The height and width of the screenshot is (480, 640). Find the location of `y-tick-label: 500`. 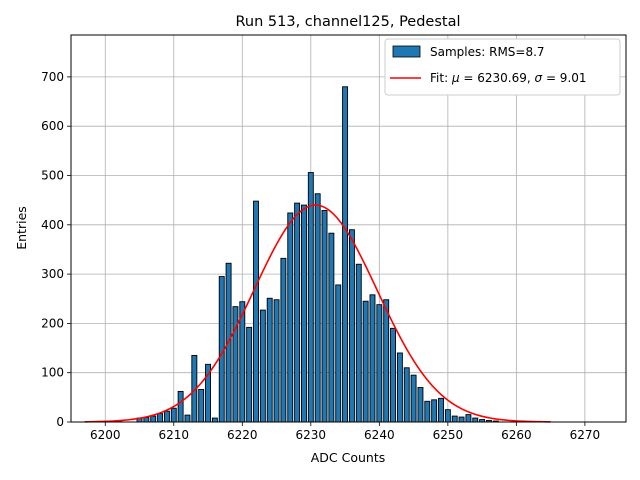

y-tick-label: 500 is located at coordinates (52, 176).